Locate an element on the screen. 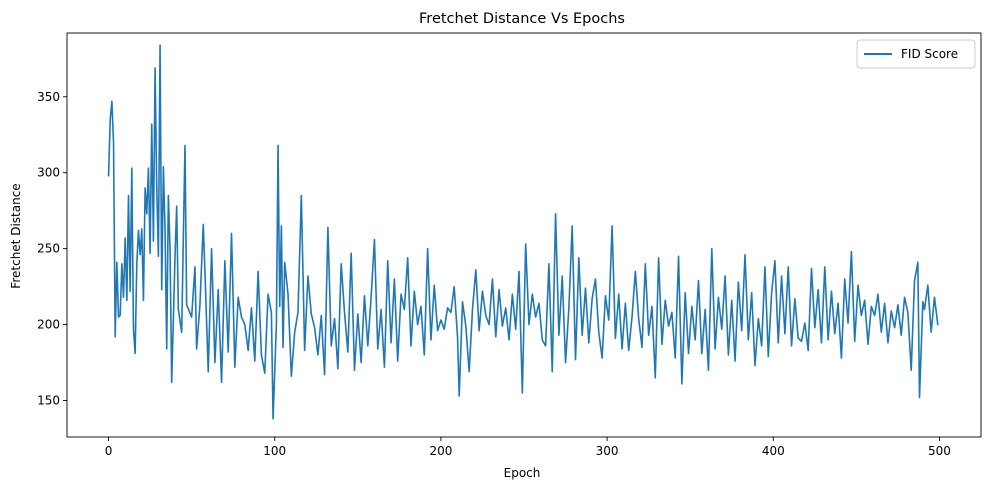  legend-box is located at coordinates (916, 54).